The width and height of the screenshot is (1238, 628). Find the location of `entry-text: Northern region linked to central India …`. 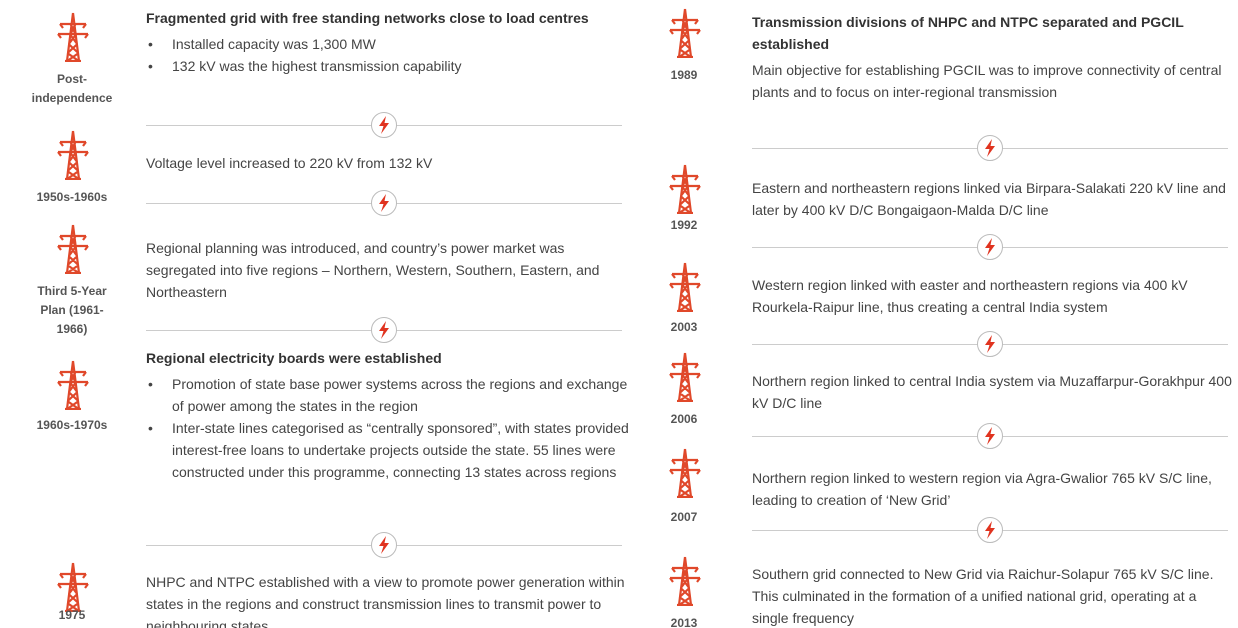

entry-text: Northern region linked to central India … is located at coordinates (993, 392).